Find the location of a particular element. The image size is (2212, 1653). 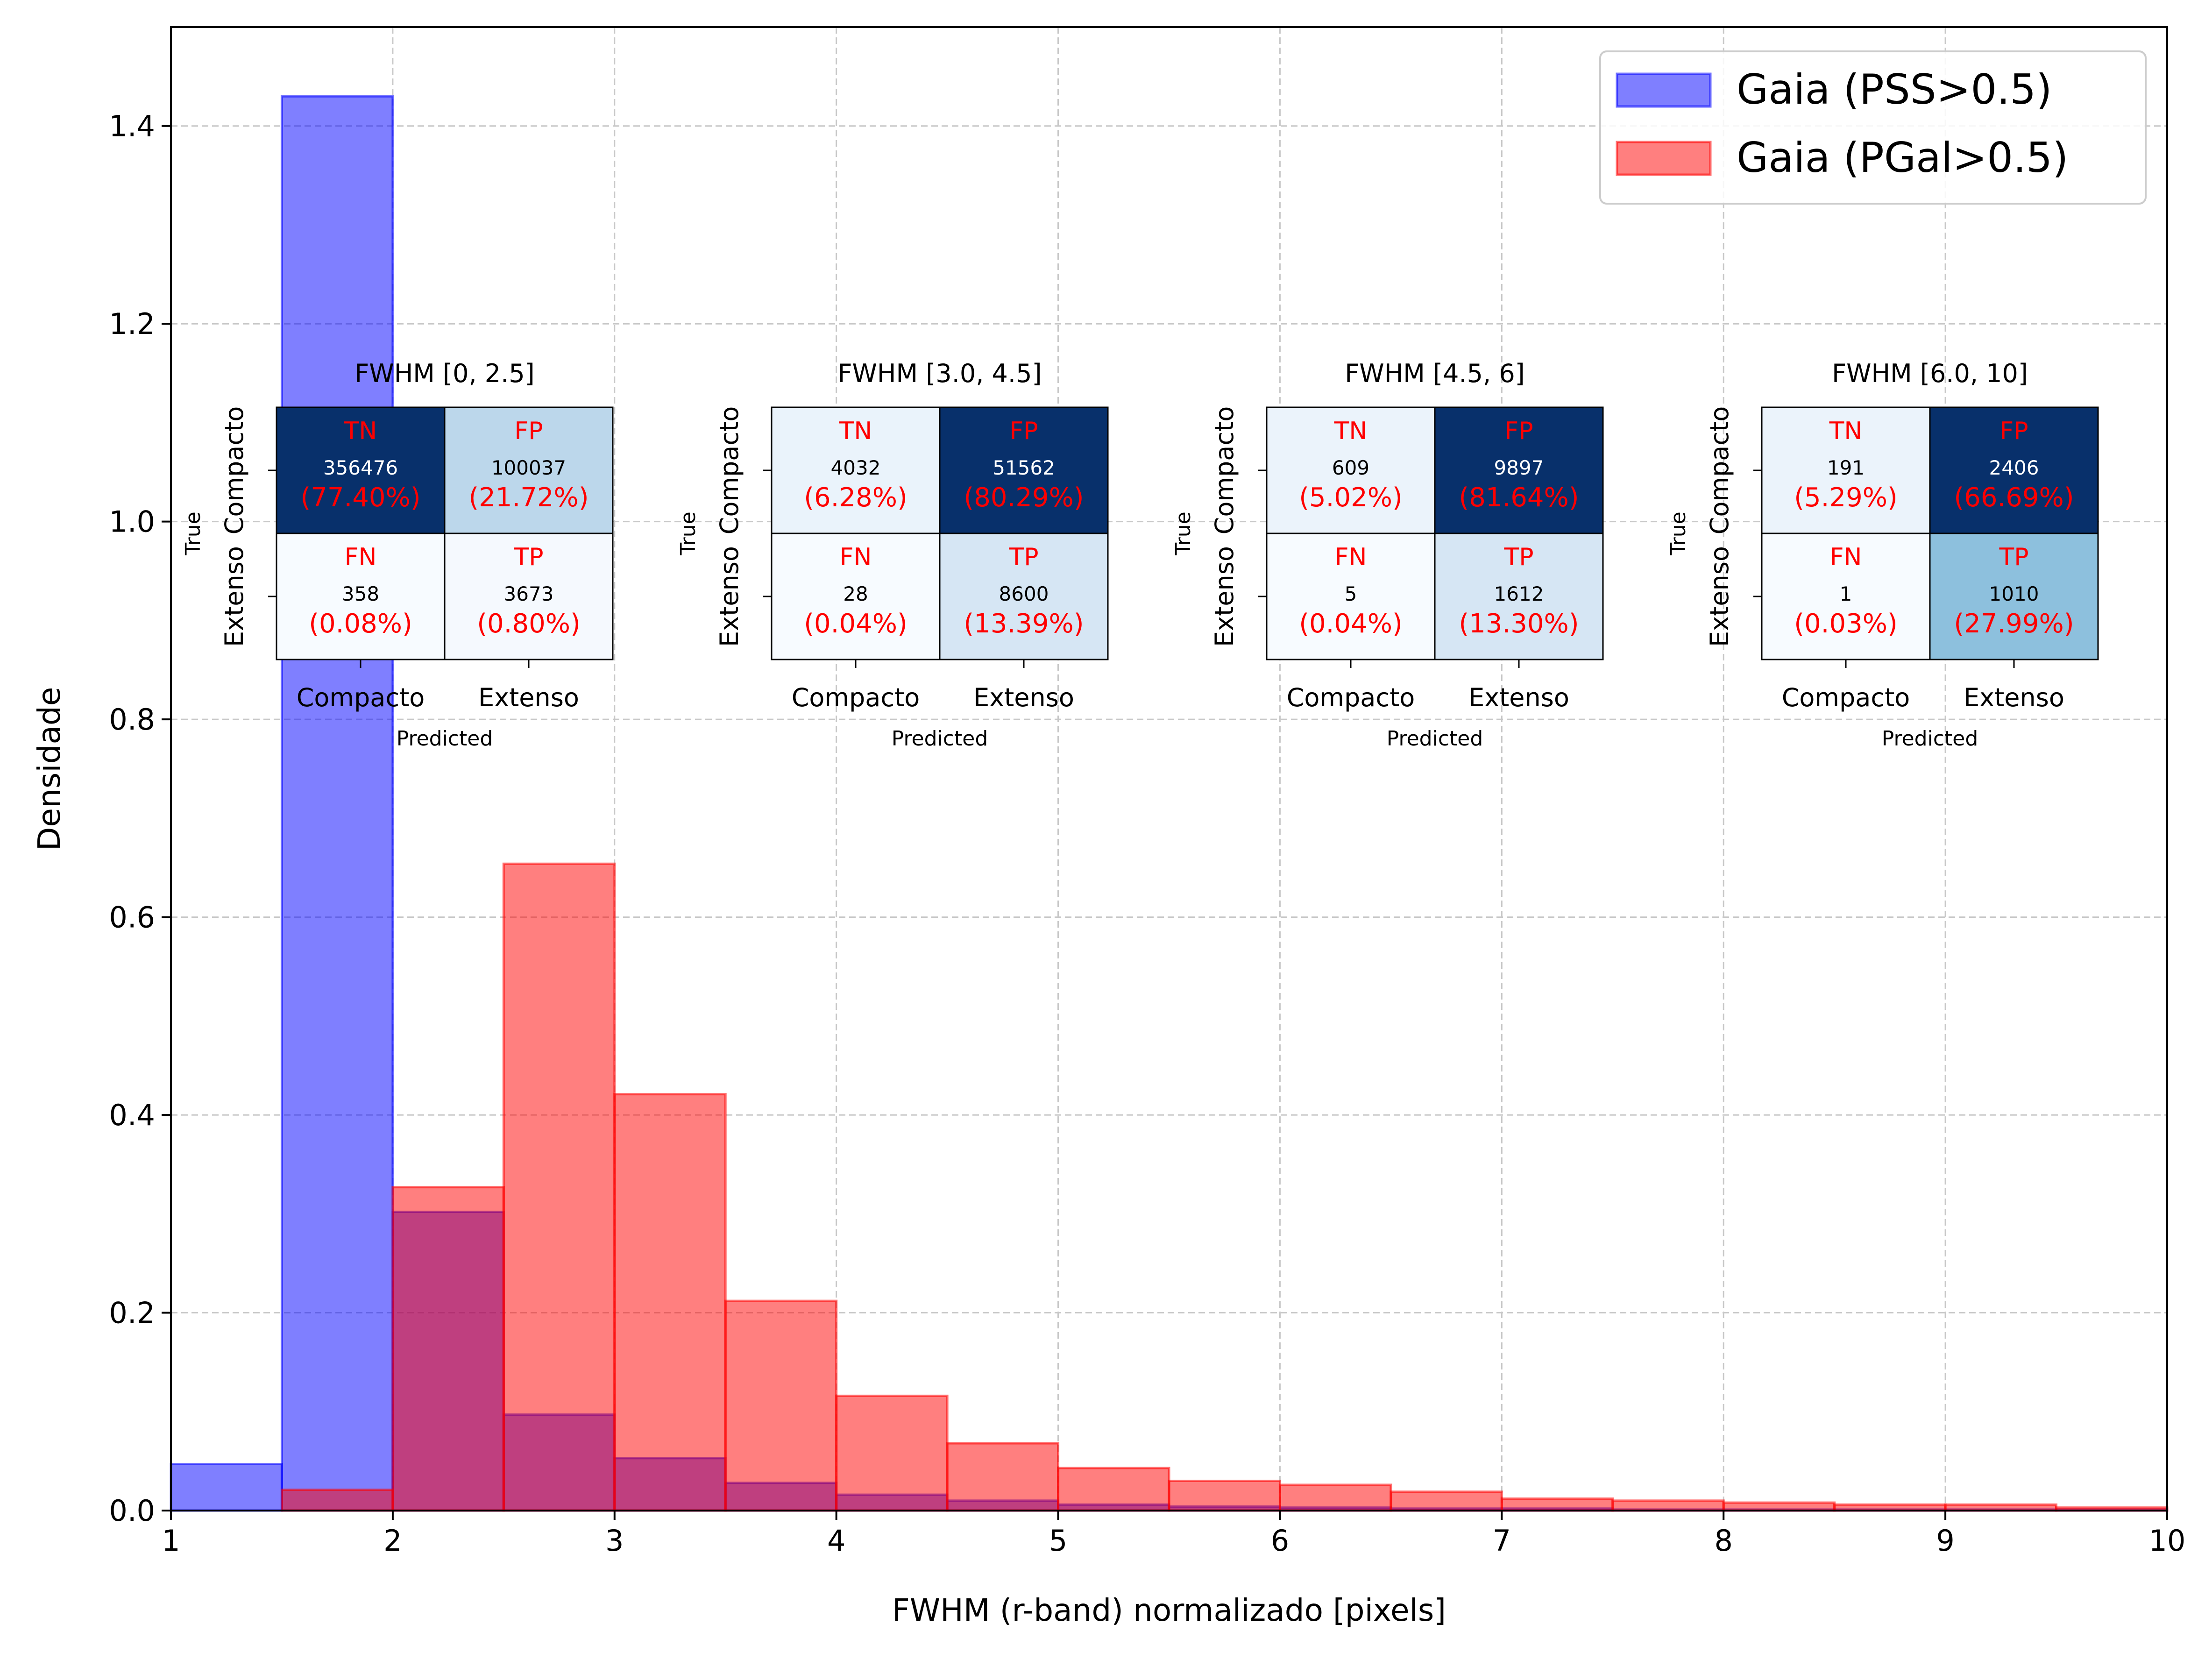

cell-count: 51562 is located at coordinates (1024, 467).